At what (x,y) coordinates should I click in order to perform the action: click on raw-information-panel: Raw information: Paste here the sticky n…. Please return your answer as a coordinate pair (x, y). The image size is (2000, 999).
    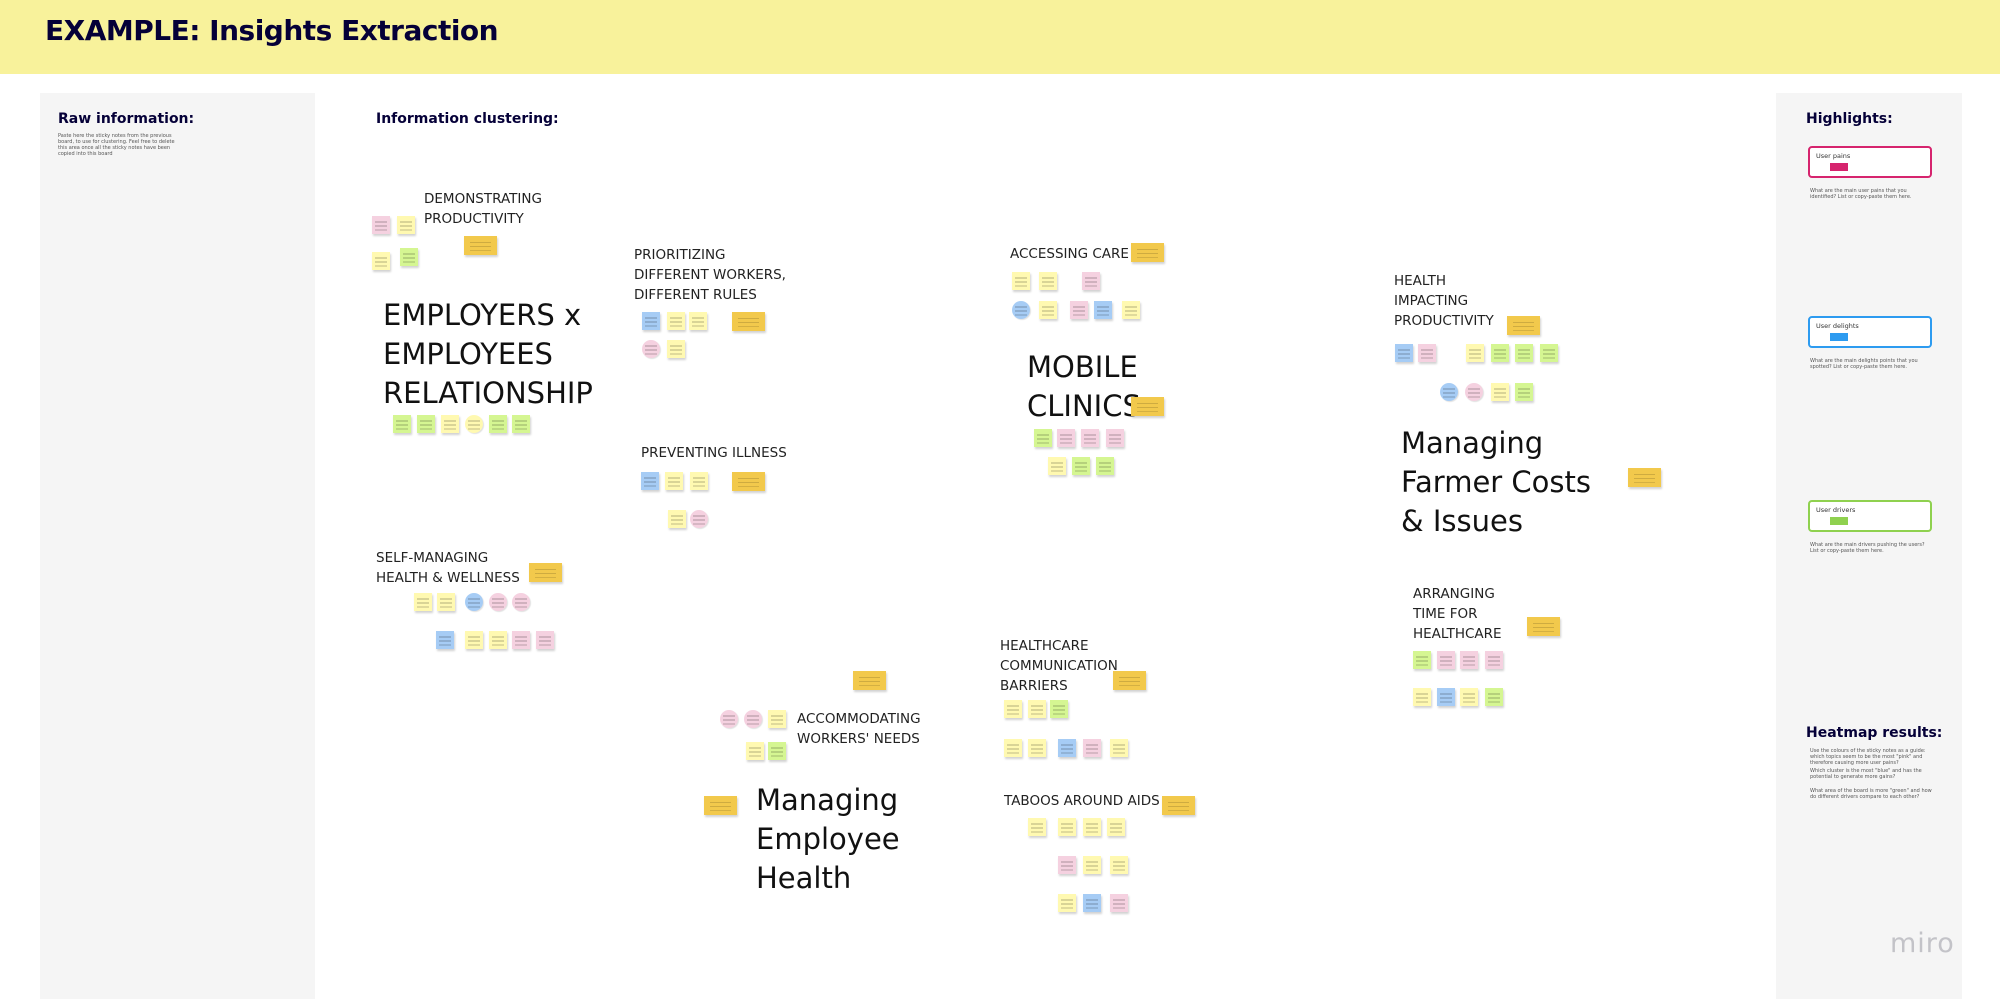
    Looking at the image, I should click on (177, 546).